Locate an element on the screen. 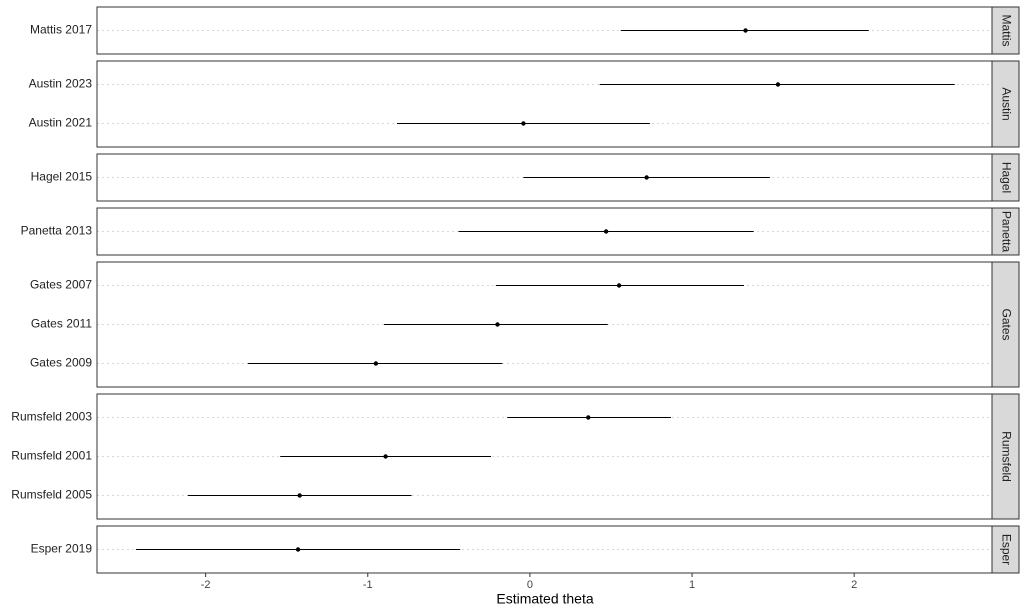 The height and width of the screenshot is (612, 1028). x-tick-label: -1 is located at coordinates (368, 585).